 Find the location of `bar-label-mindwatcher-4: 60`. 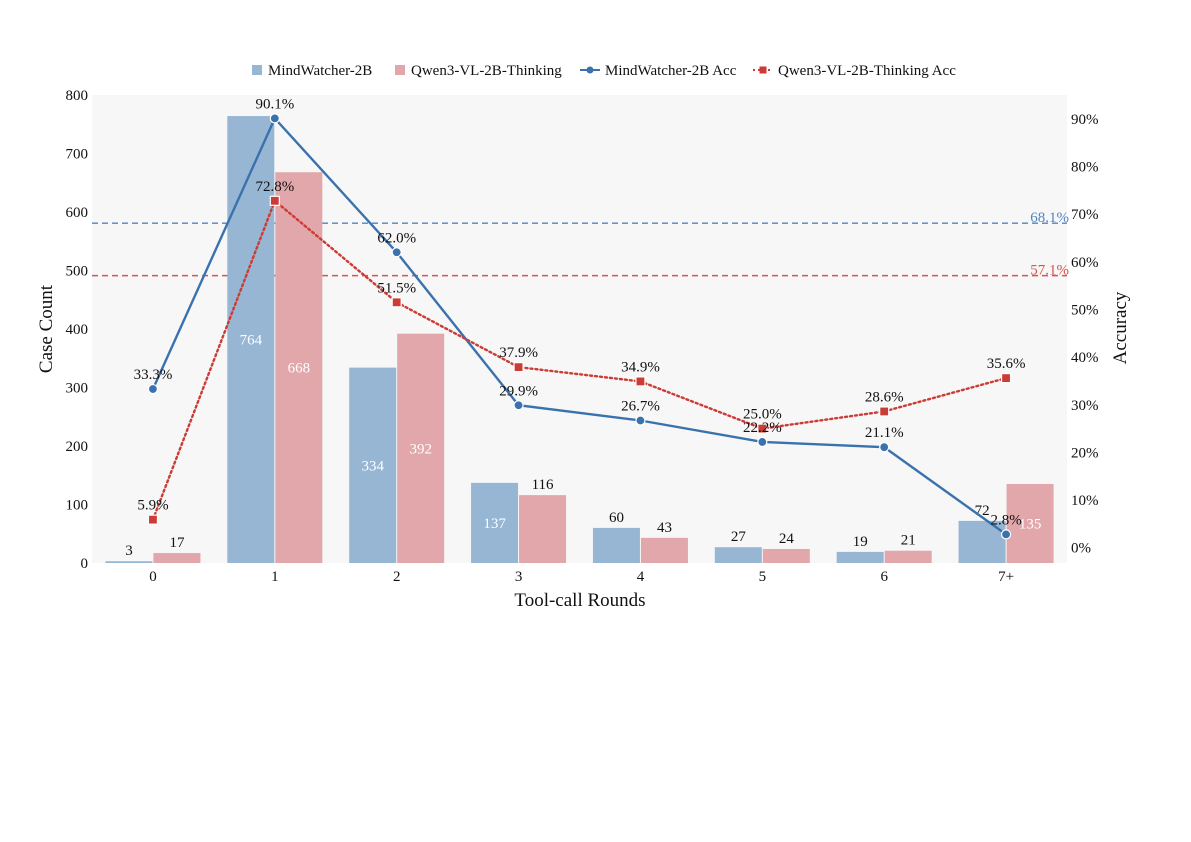

bar-label-mindwatcher-4: 60 is located at coordinates (616, 518).